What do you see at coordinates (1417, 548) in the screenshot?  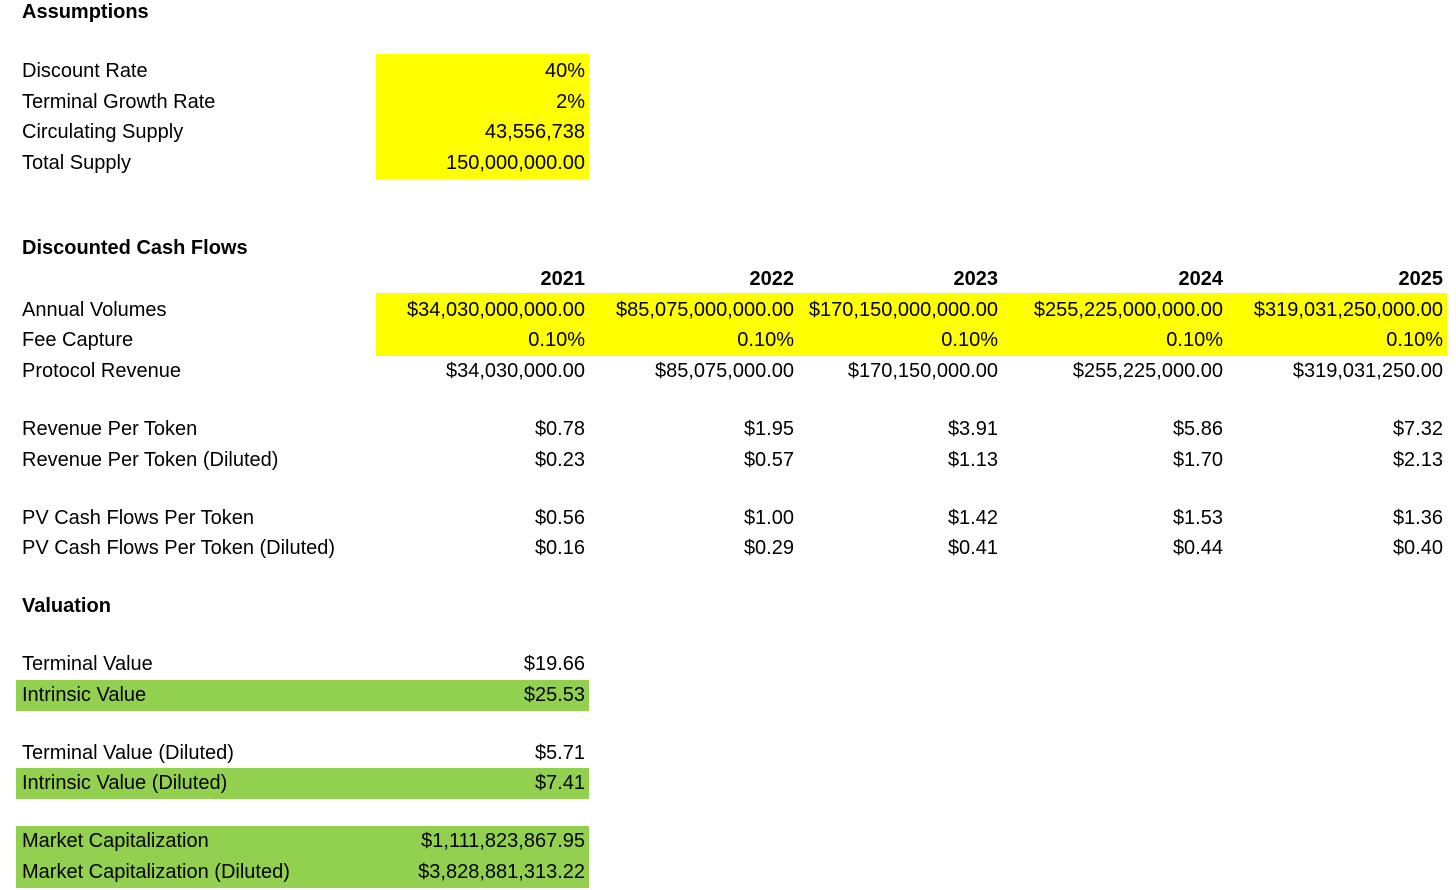 I see `pv-per-token-diluted-2025: $0.40` at bounding box center [1417, 548].